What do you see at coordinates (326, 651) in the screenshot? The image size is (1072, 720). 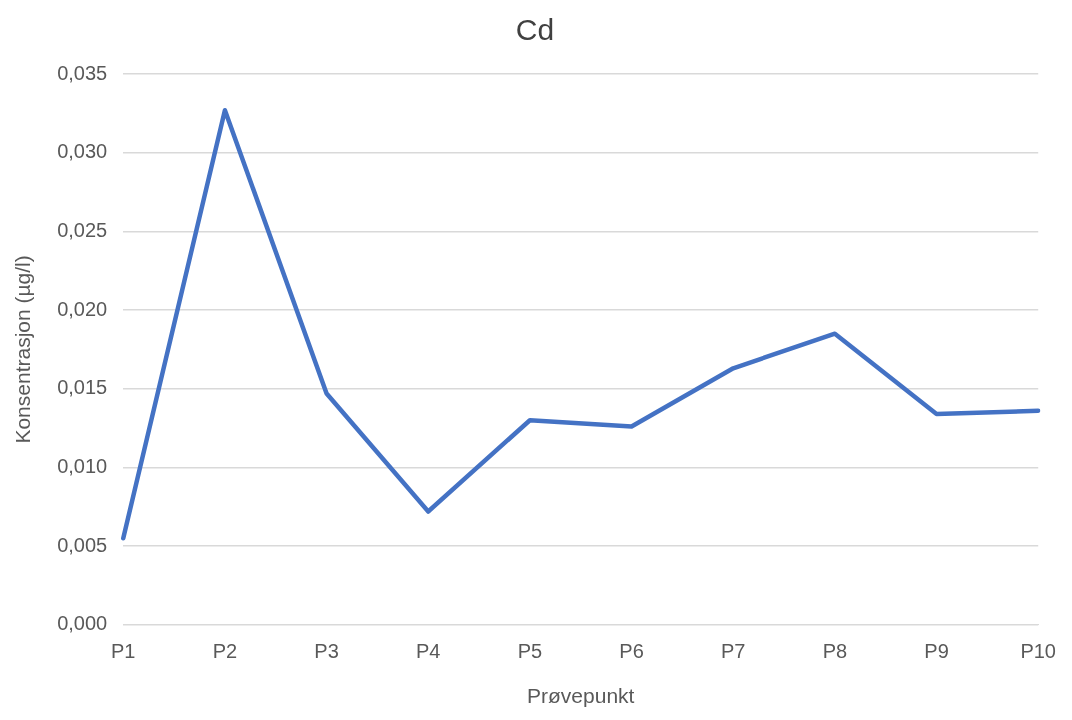 I see `x-tick-label: P3` at bounding box center [326, 651].